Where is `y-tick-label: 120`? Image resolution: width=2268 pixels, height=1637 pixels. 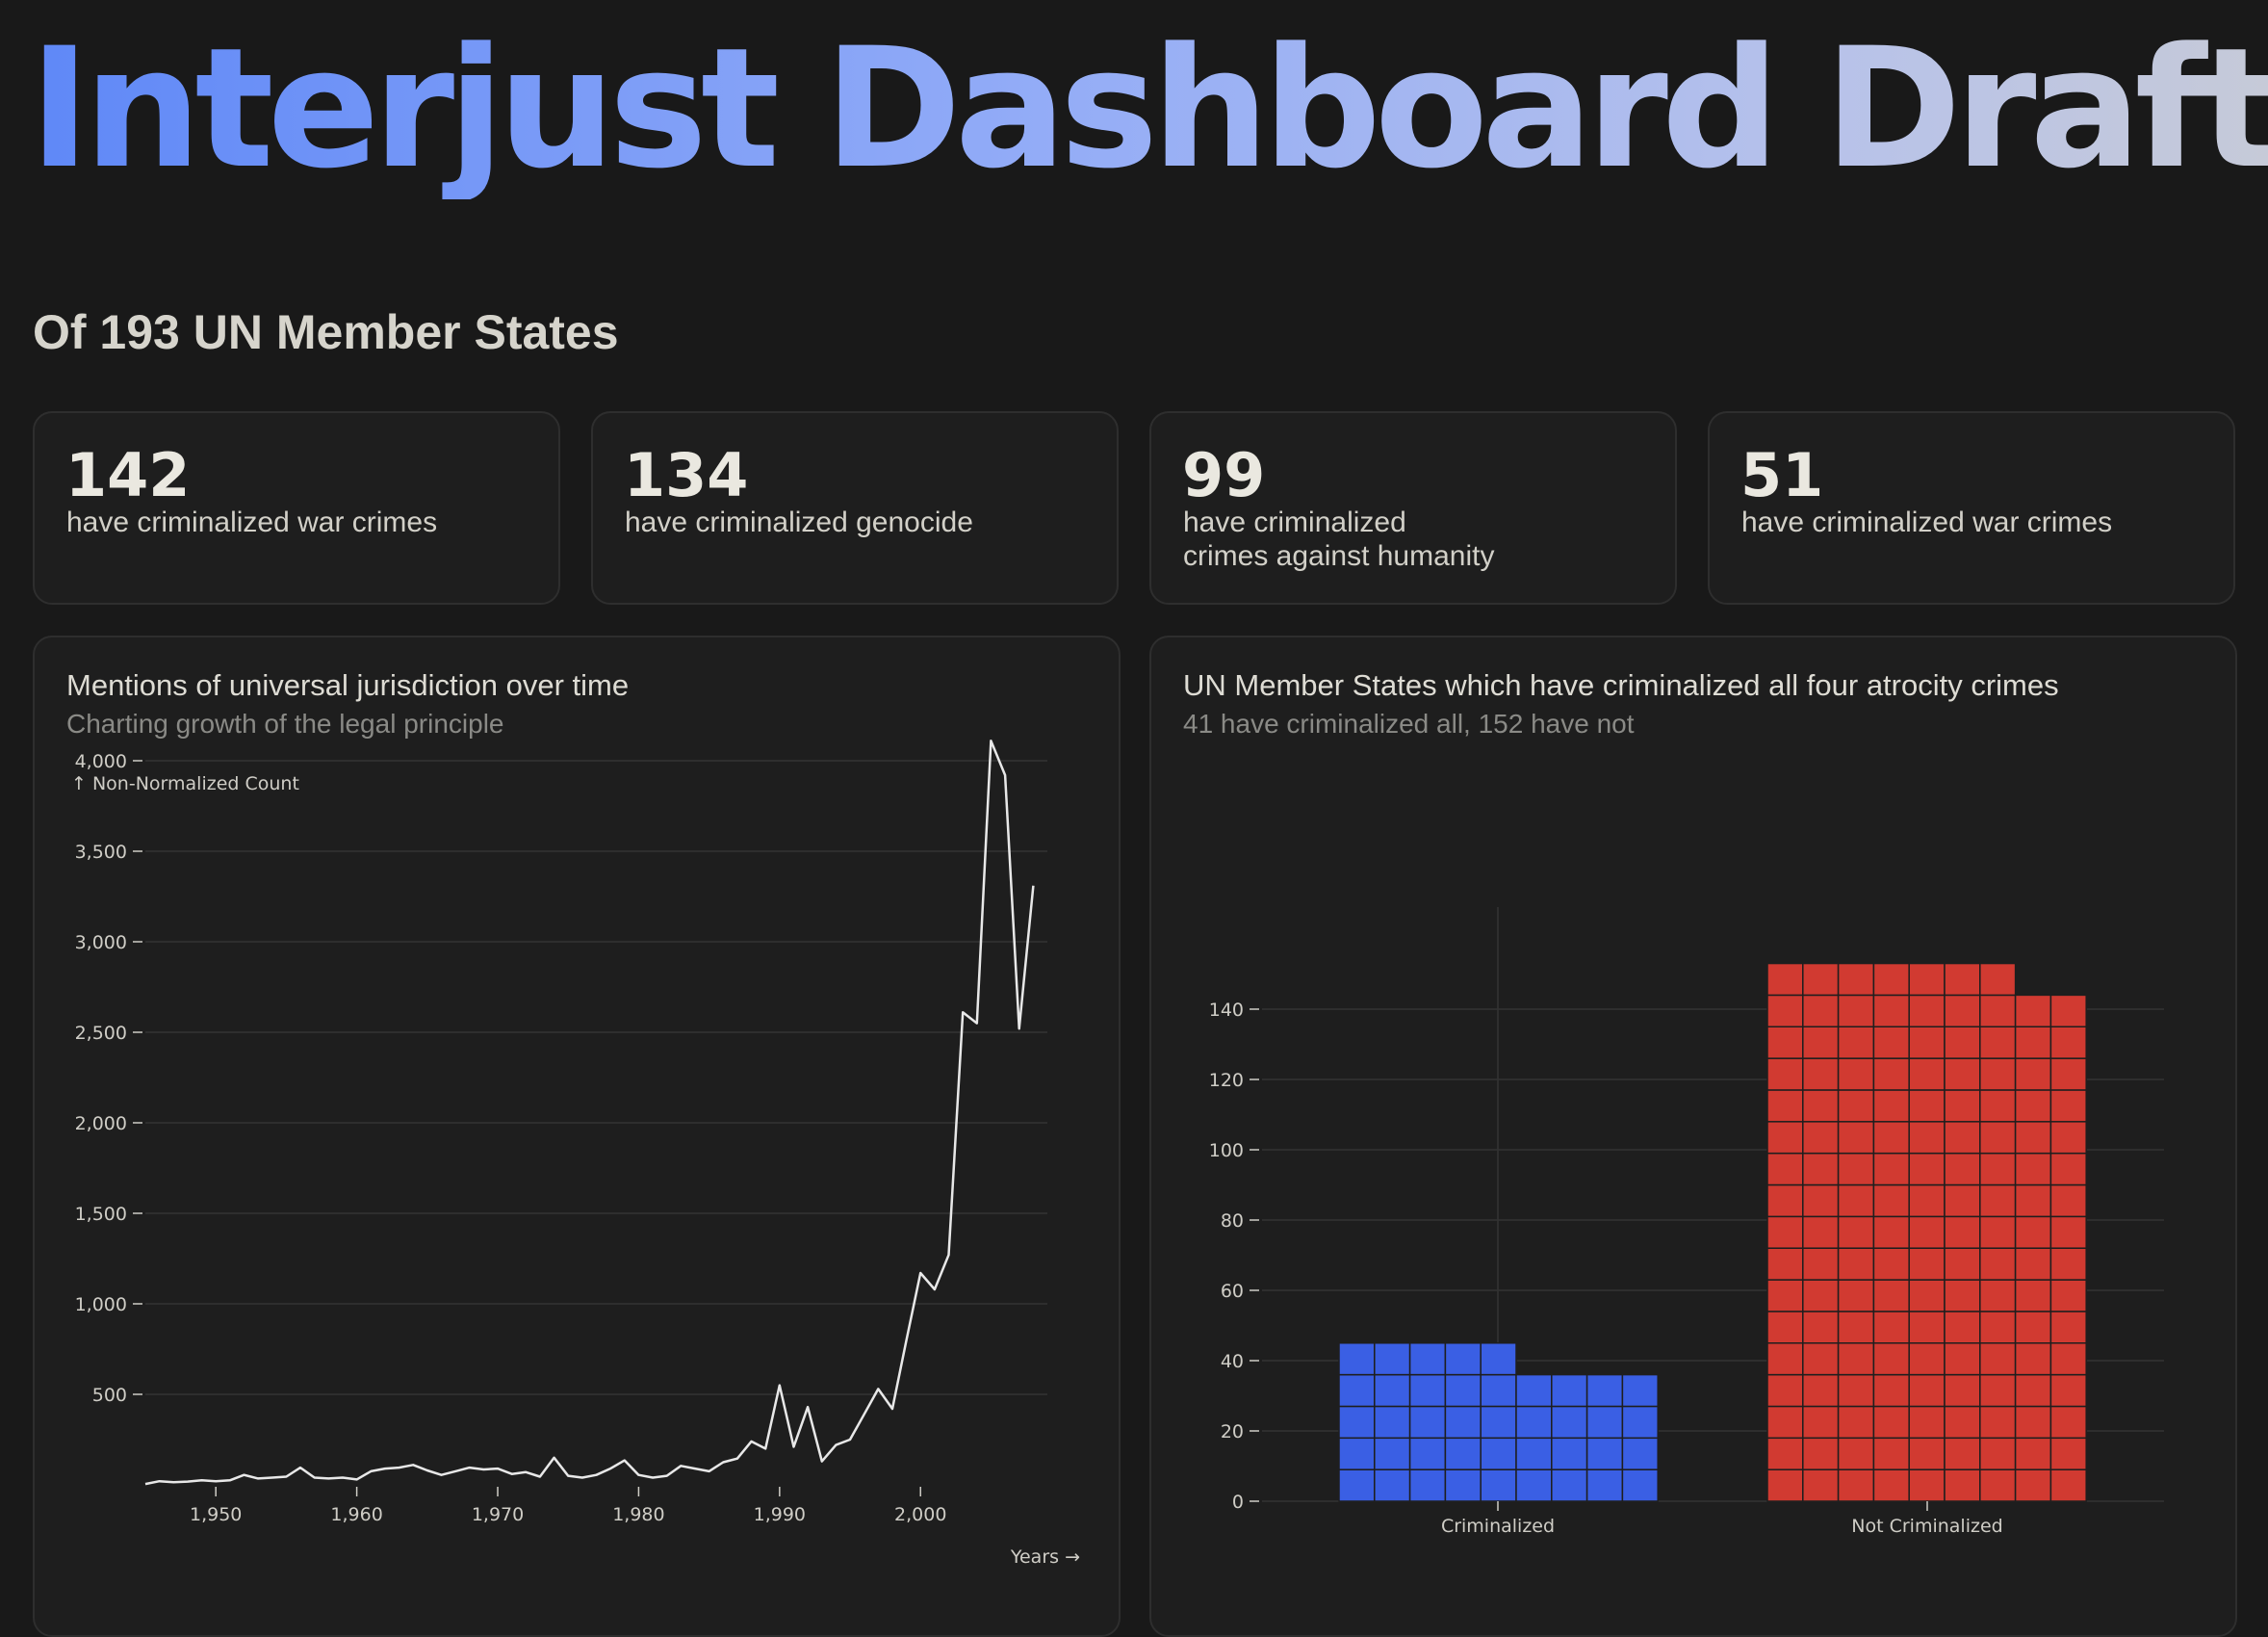 y-tick-label: 120 is located at coordinates (1227, 1080).